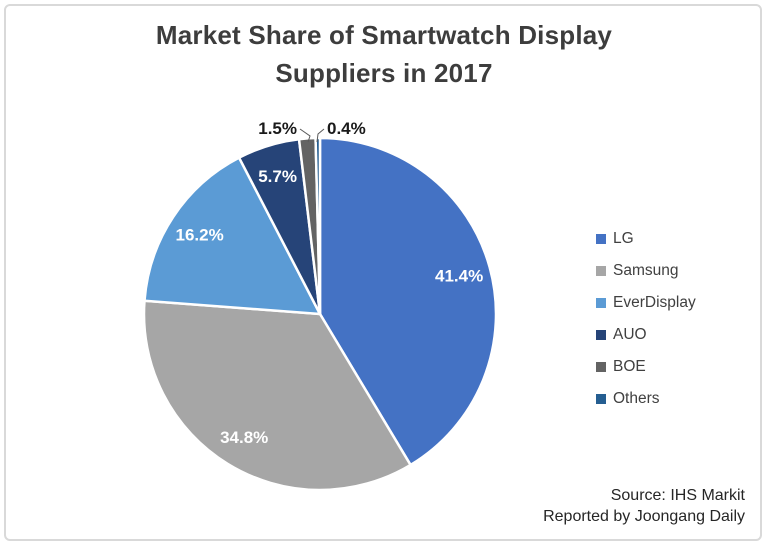 The height and width of the screenshot is (547, 768). I want to click on legend-swatch-lg, so click(601, 239).